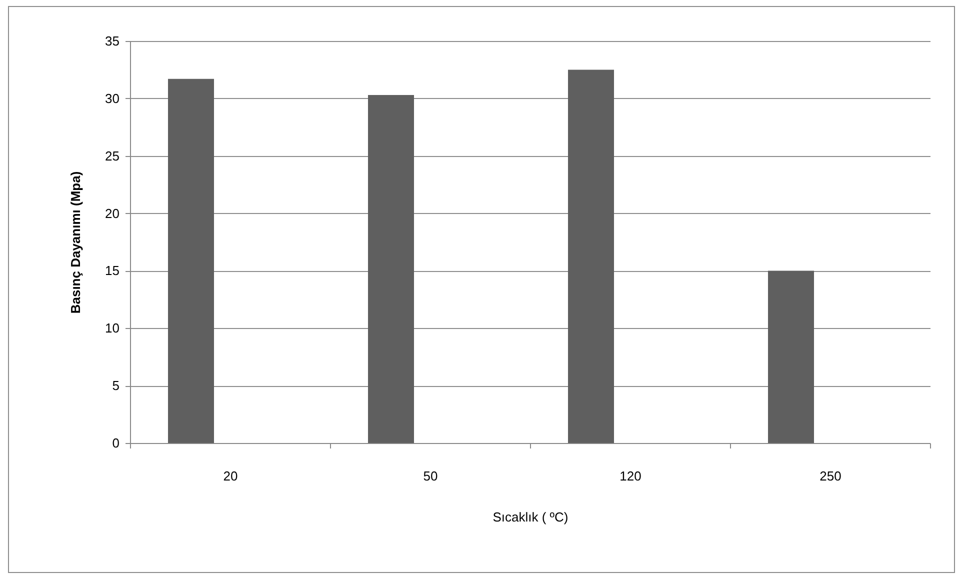  I want to click on y-tick-label: 0, so click(116, 443).